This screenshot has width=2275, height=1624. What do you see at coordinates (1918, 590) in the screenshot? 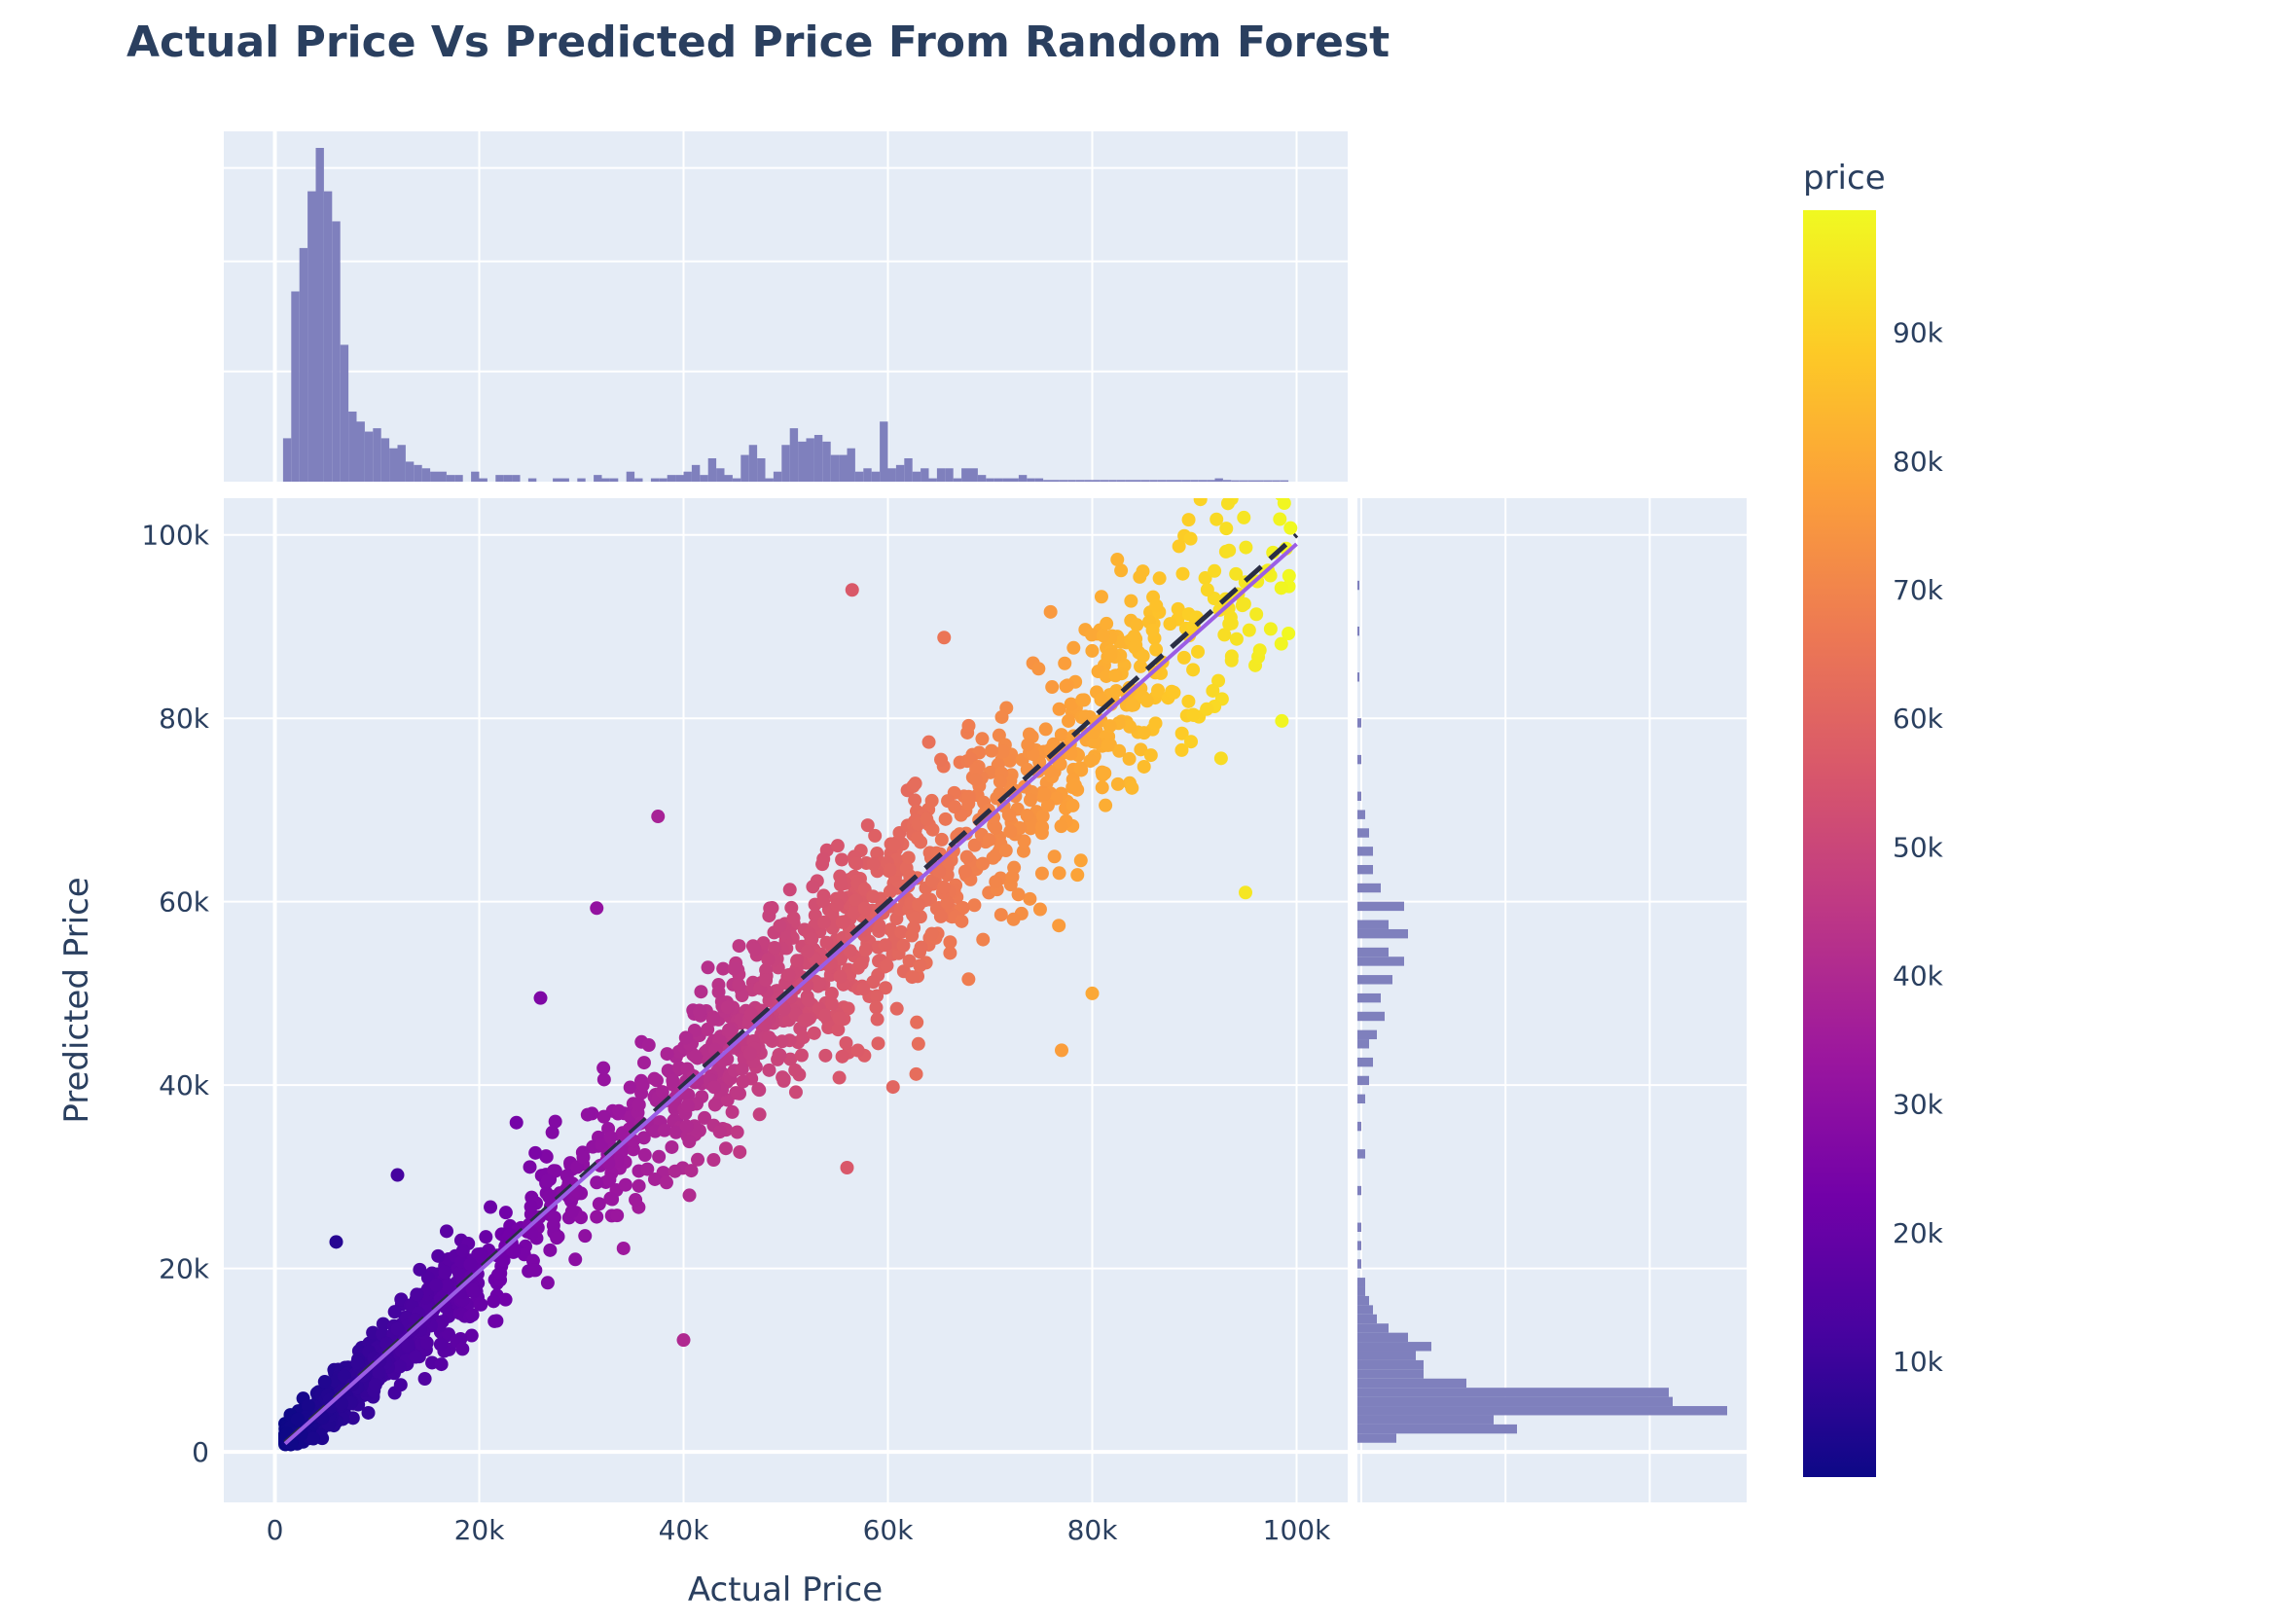
I see `colorbar-tick-label: 70k` at bounding box center [1918, 590].